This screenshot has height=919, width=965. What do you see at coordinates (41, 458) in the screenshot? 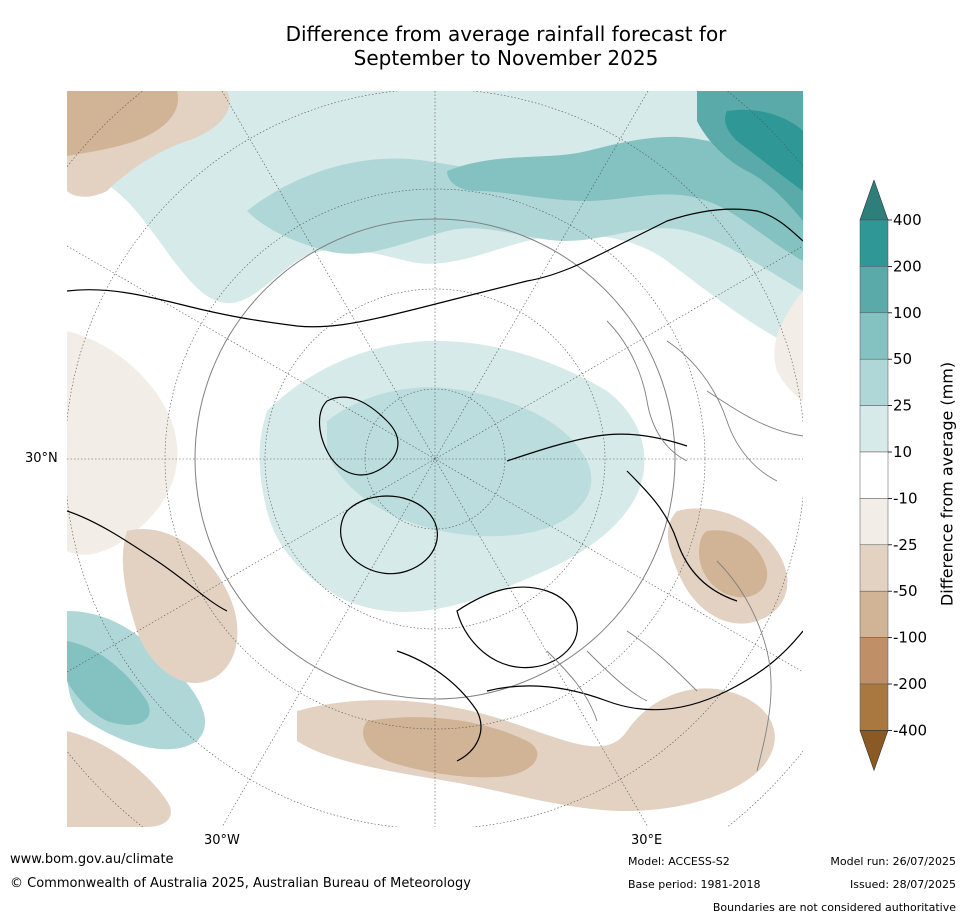
I see `lat-label-30n: 30°N` at bounding box center [41, 458].